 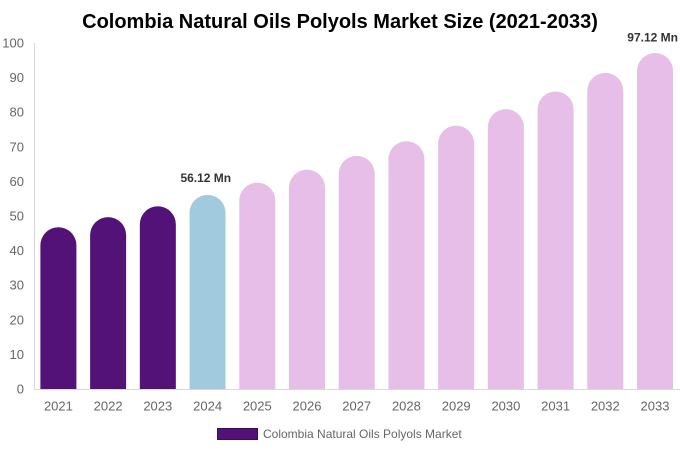 I want to click on svg-text: 90, so click(x=17, y=77).